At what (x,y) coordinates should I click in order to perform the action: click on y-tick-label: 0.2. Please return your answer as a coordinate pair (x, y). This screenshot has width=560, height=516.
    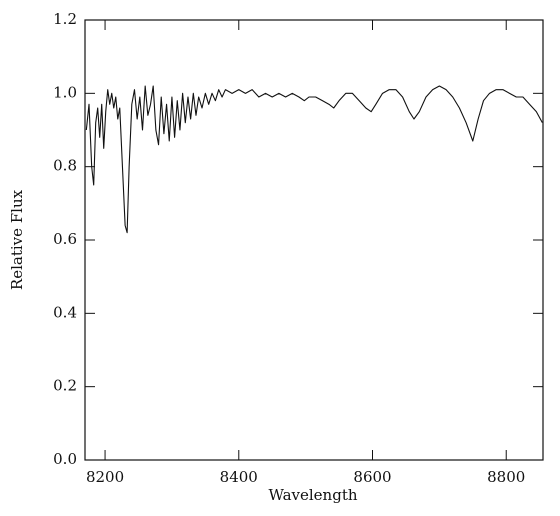
    Looking at the image, I should click on (65, 386).